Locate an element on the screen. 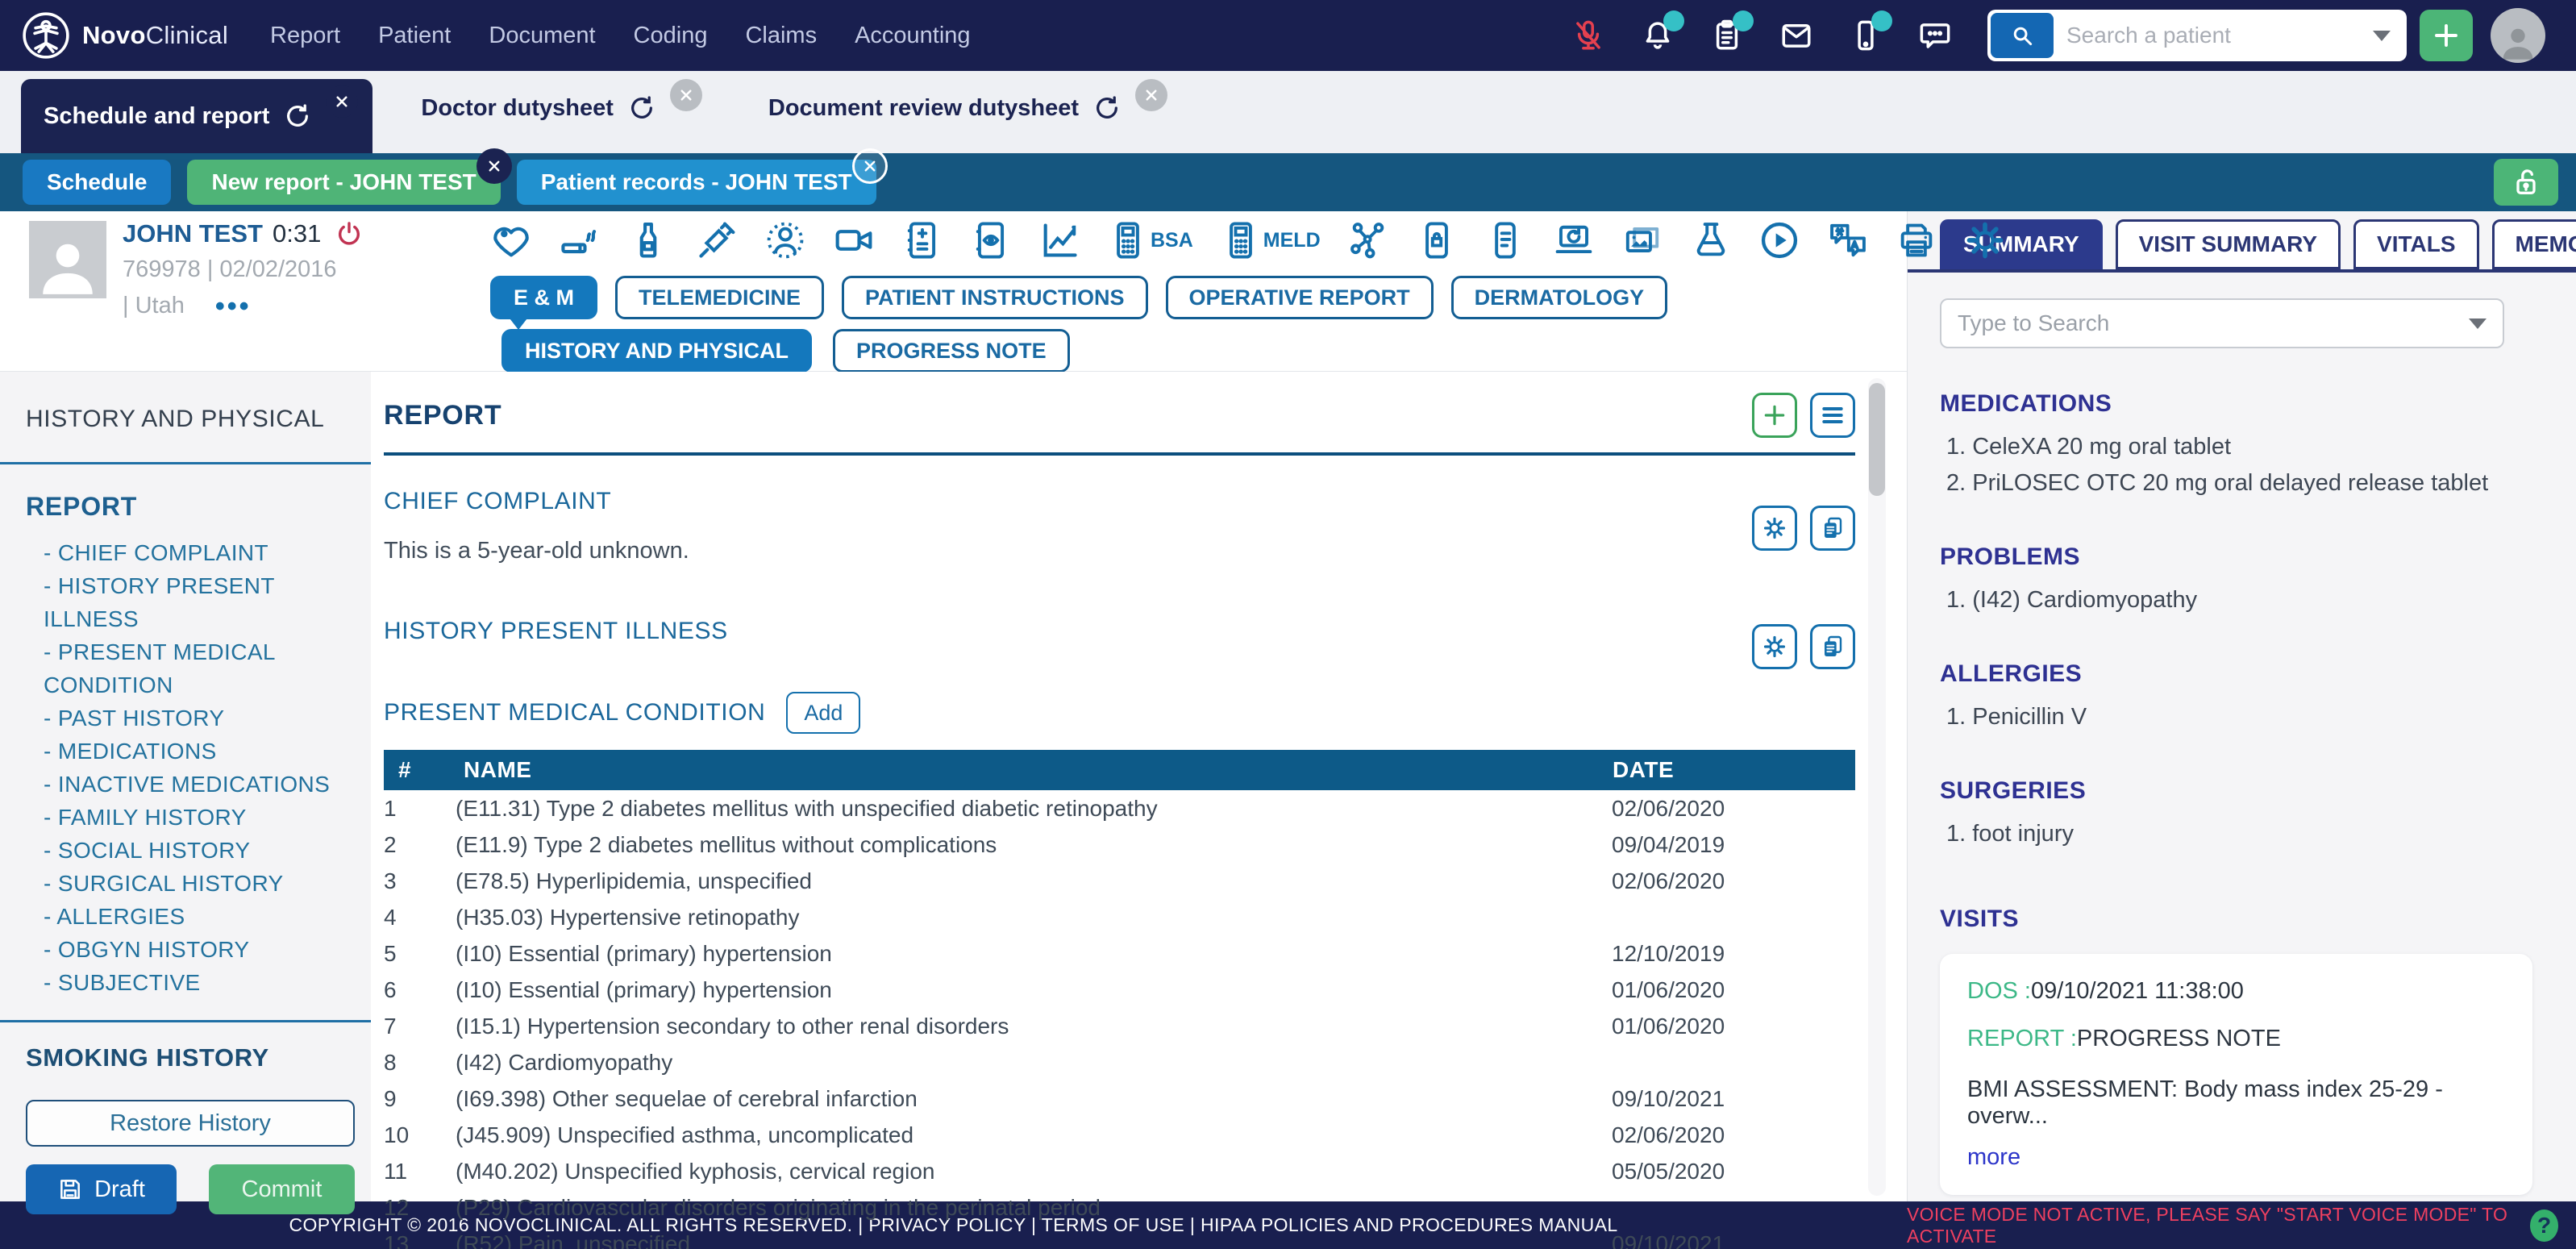  subtab-new-report: New report - JOHN TEST is located at coordinates (350, 176).